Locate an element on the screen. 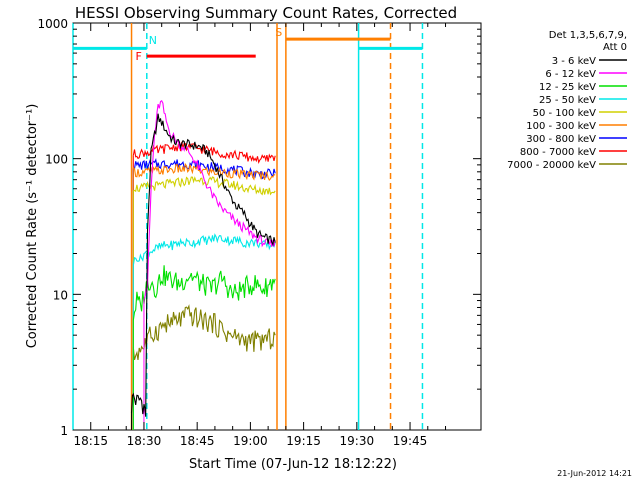  y-tick-label-10: 10 is located at coordinates (60, 295).